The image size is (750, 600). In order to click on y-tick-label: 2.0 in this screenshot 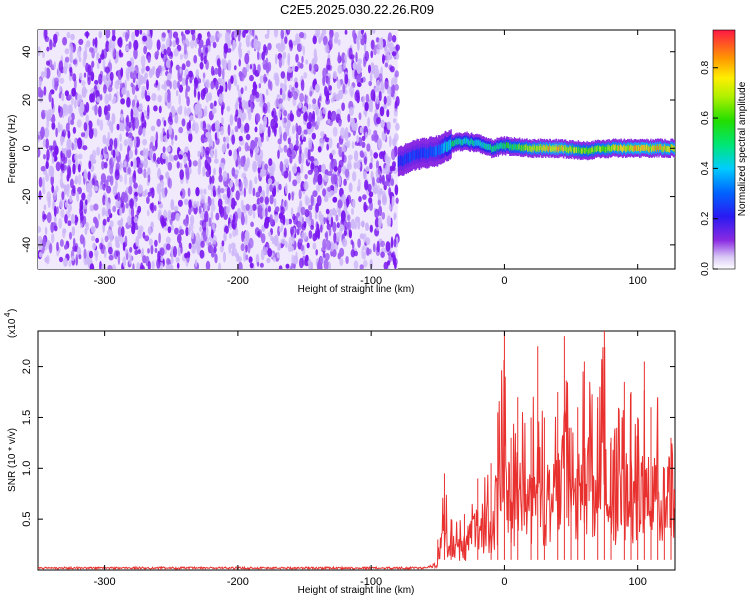, I will do `click(27, 366)`.